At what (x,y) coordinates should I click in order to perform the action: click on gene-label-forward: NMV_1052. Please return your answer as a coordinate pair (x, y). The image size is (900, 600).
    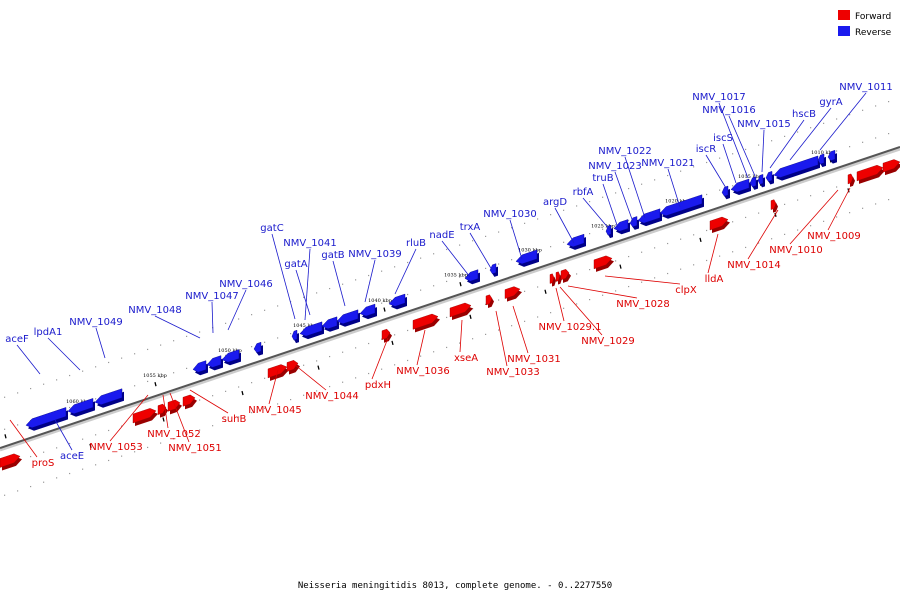
    Looking at the image, I should click on (173, 434).